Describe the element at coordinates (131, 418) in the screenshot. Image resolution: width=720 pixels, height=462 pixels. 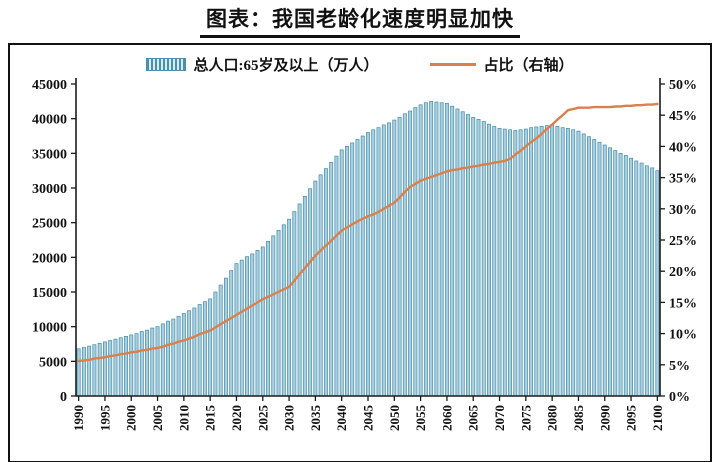
I see `svg-text: 2000` at that location.